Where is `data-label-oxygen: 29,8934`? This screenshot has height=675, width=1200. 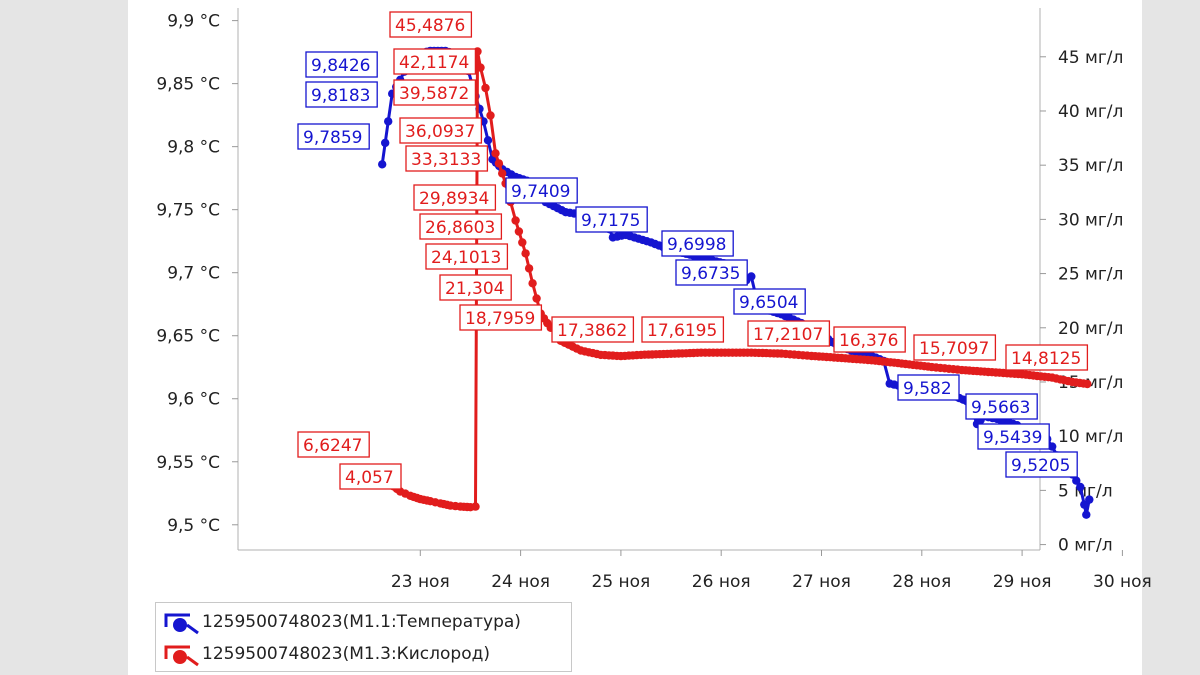 data-label-oxygen: 29,8934 is located at coordinates (455, 197).